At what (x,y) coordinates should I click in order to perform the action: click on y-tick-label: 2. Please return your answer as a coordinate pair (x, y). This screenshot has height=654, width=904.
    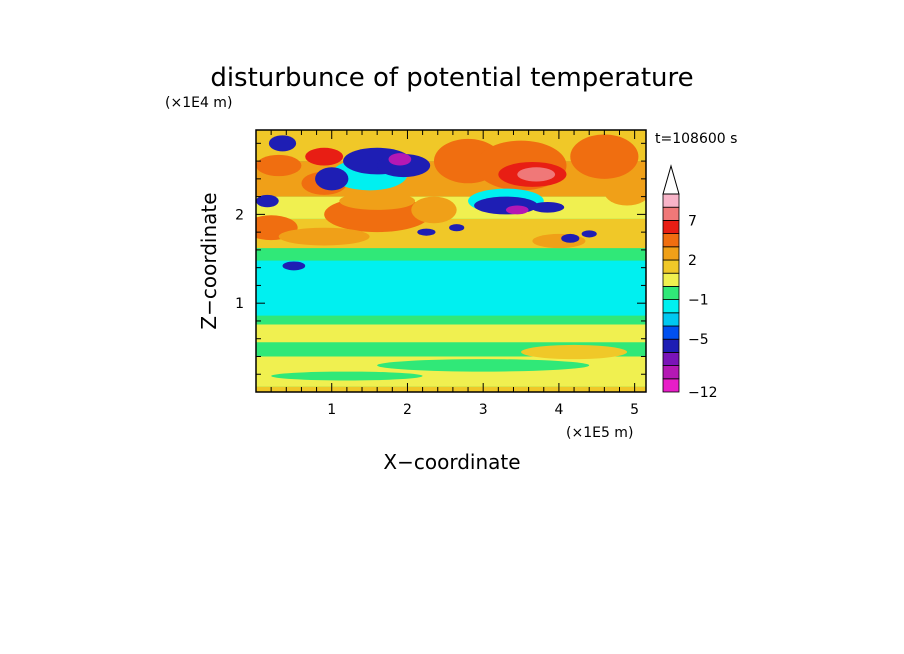
    Looking at the image, I should click on (239, 215).